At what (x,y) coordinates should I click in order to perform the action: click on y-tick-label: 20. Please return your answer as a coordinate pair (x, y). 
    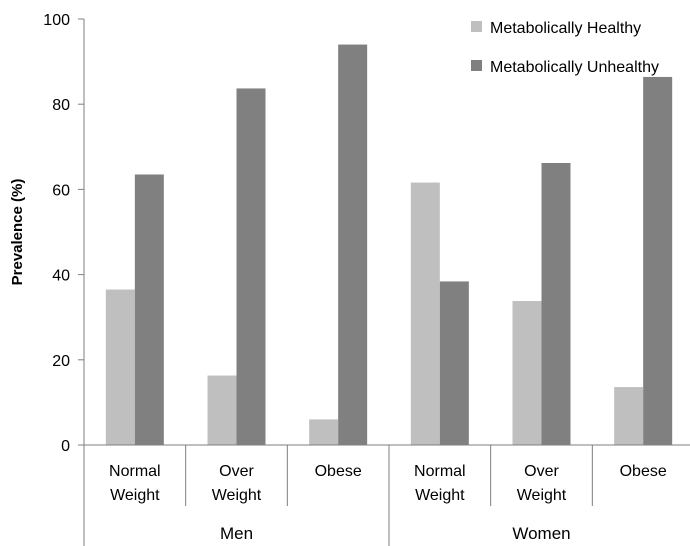
    Looking at the image, I should click on (61, 361).